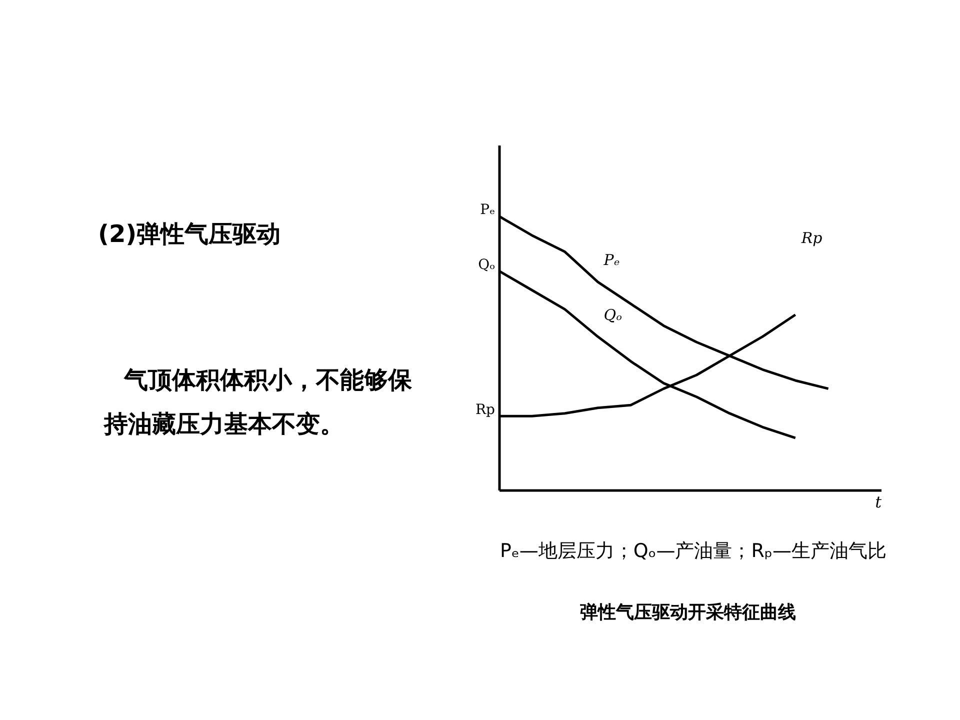 The width and height of the screenshot is (960, 720). What do you see at coordinates (811, 238) in the screenshot?
I see `text: Rp` at bounding box center [811, 238].